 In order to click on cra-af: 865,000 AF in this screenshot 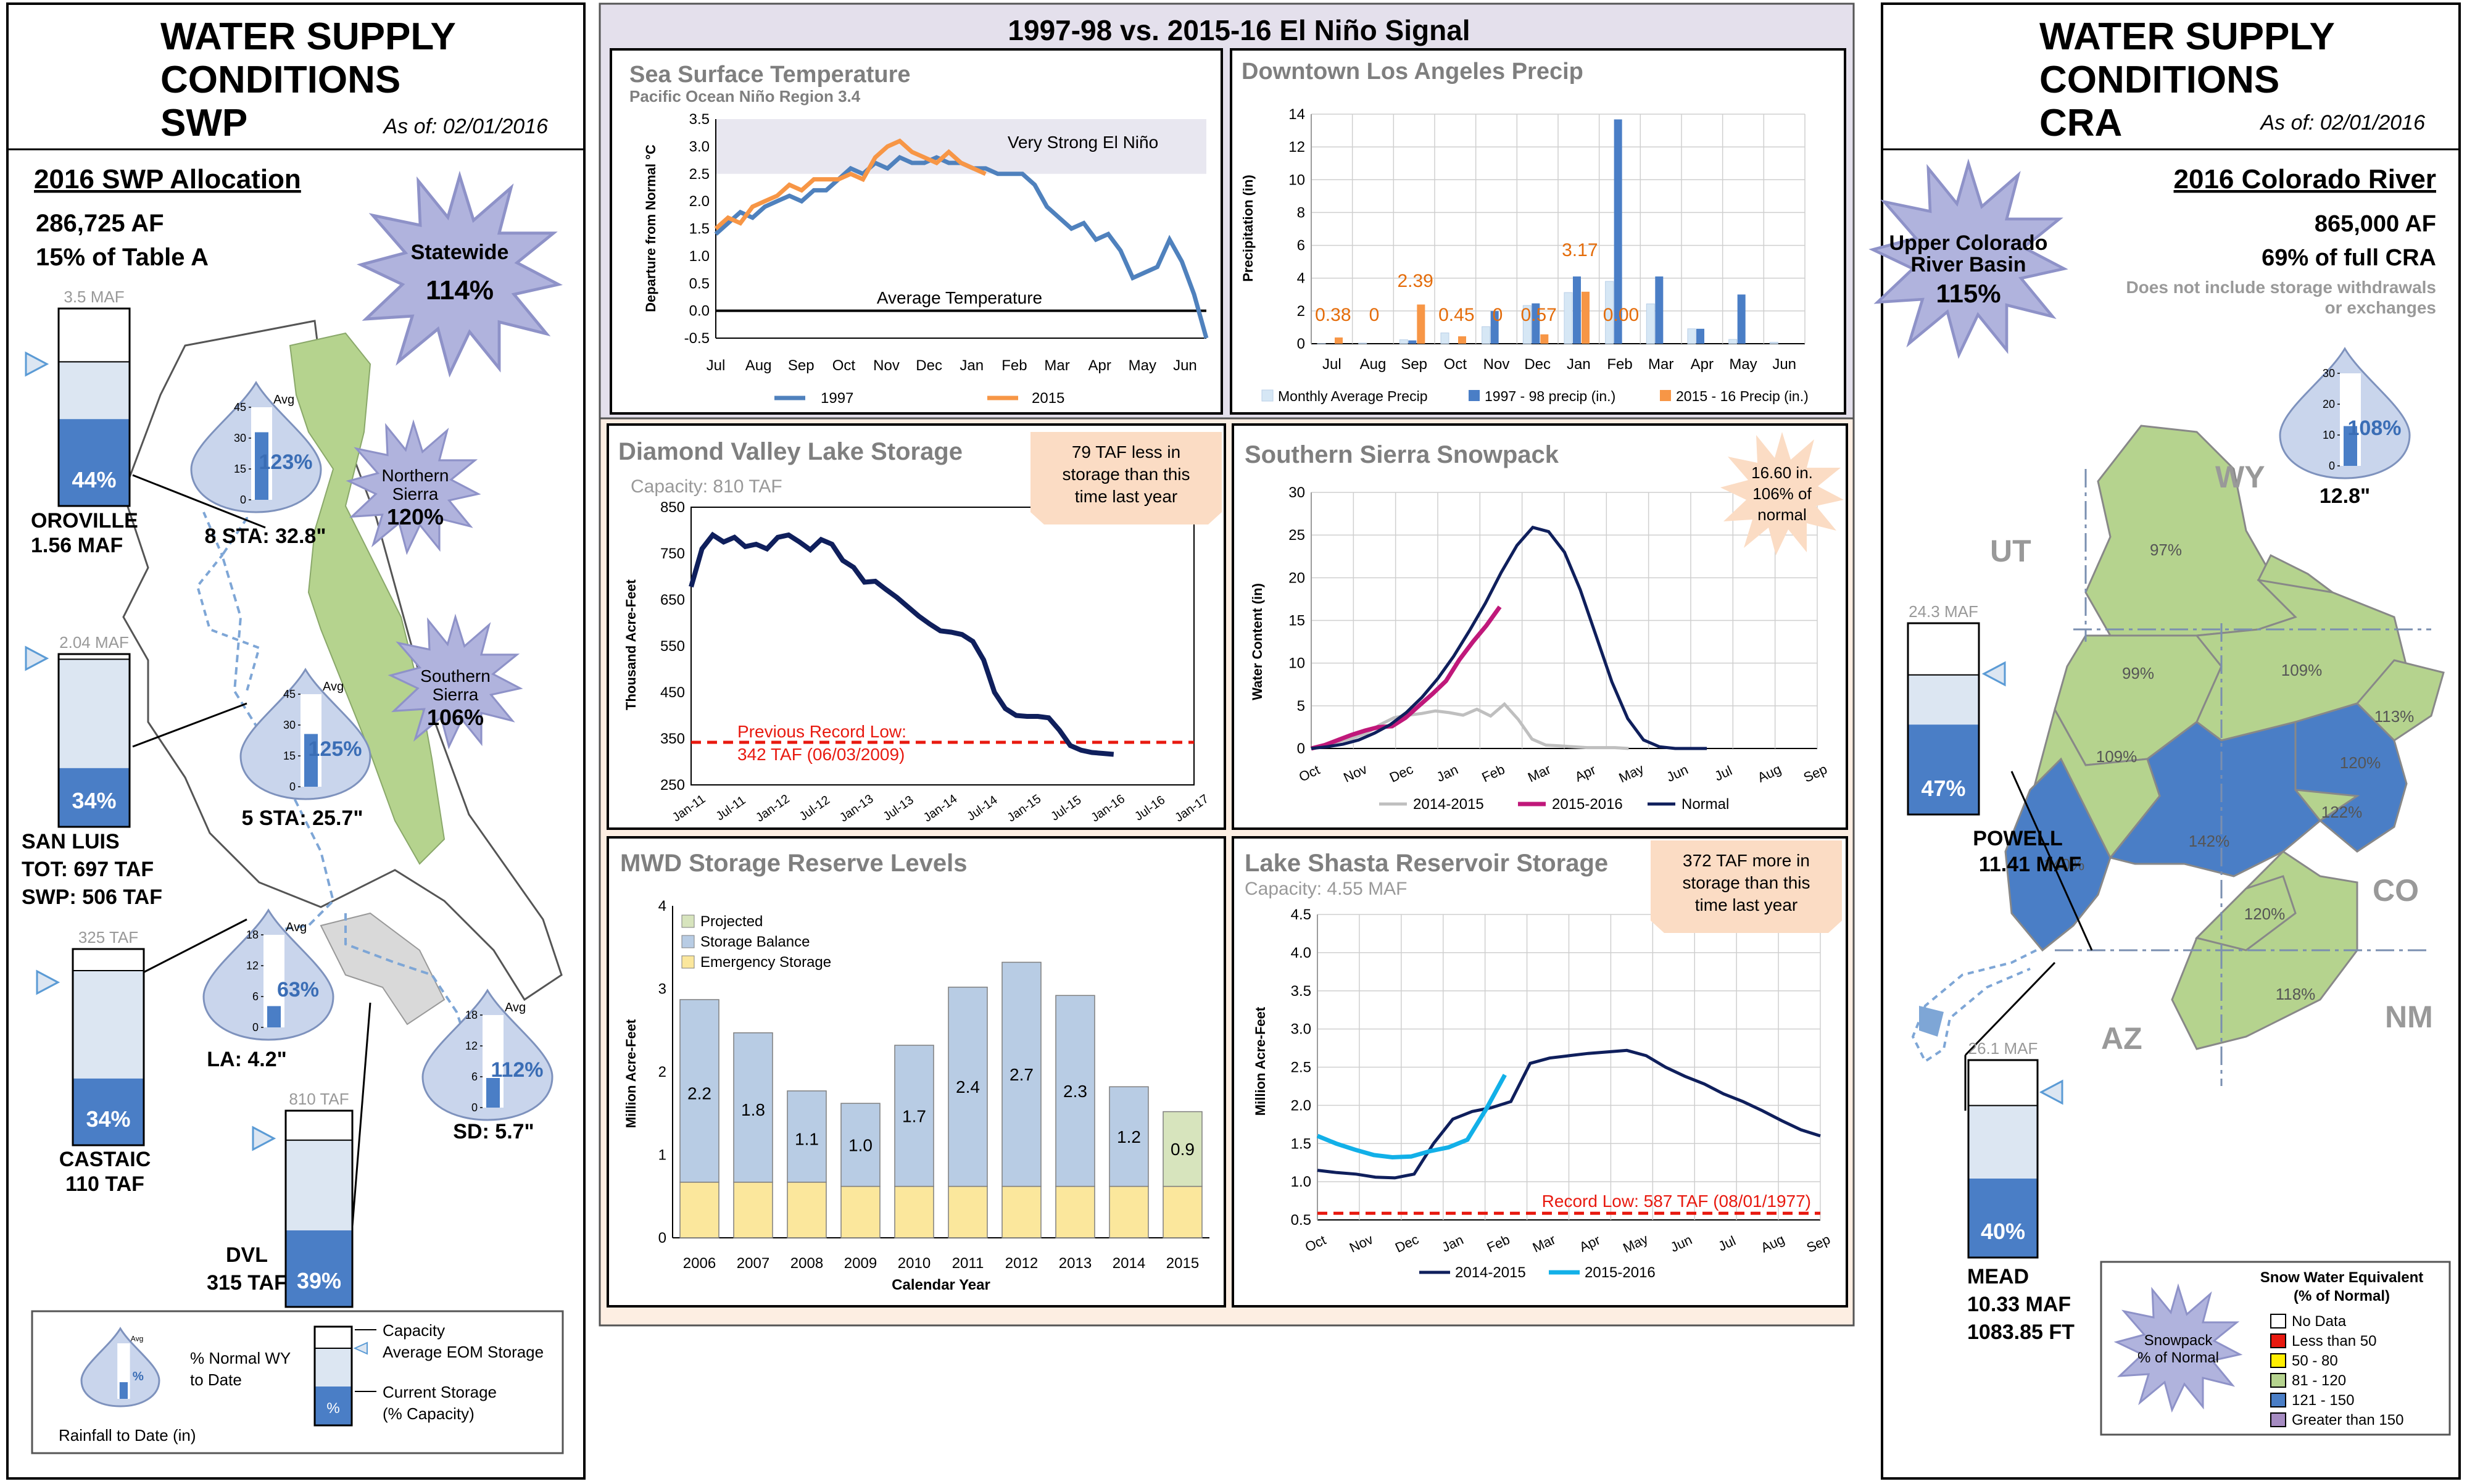, I will do `click(2375, 224)`.